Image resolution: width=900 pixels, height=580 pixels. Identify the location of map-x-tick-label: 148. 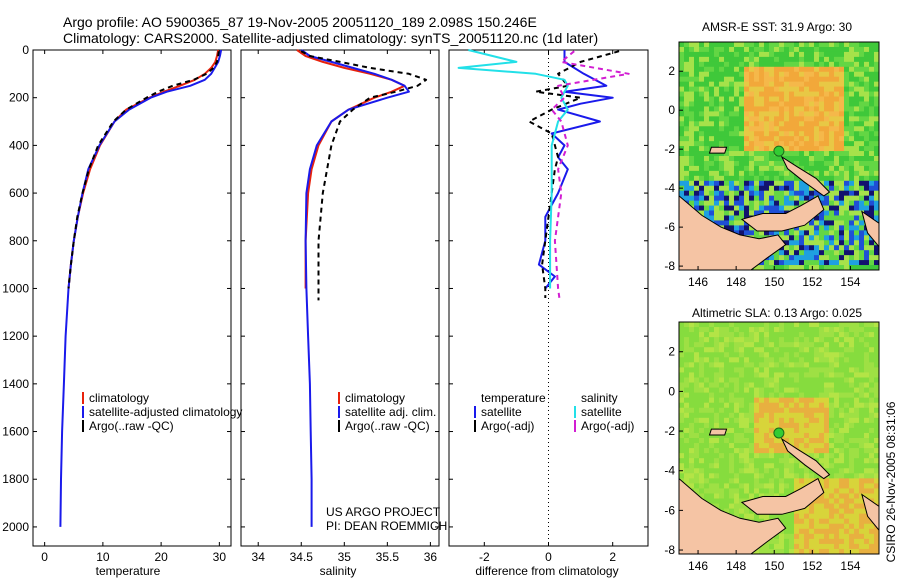
(736, 282).